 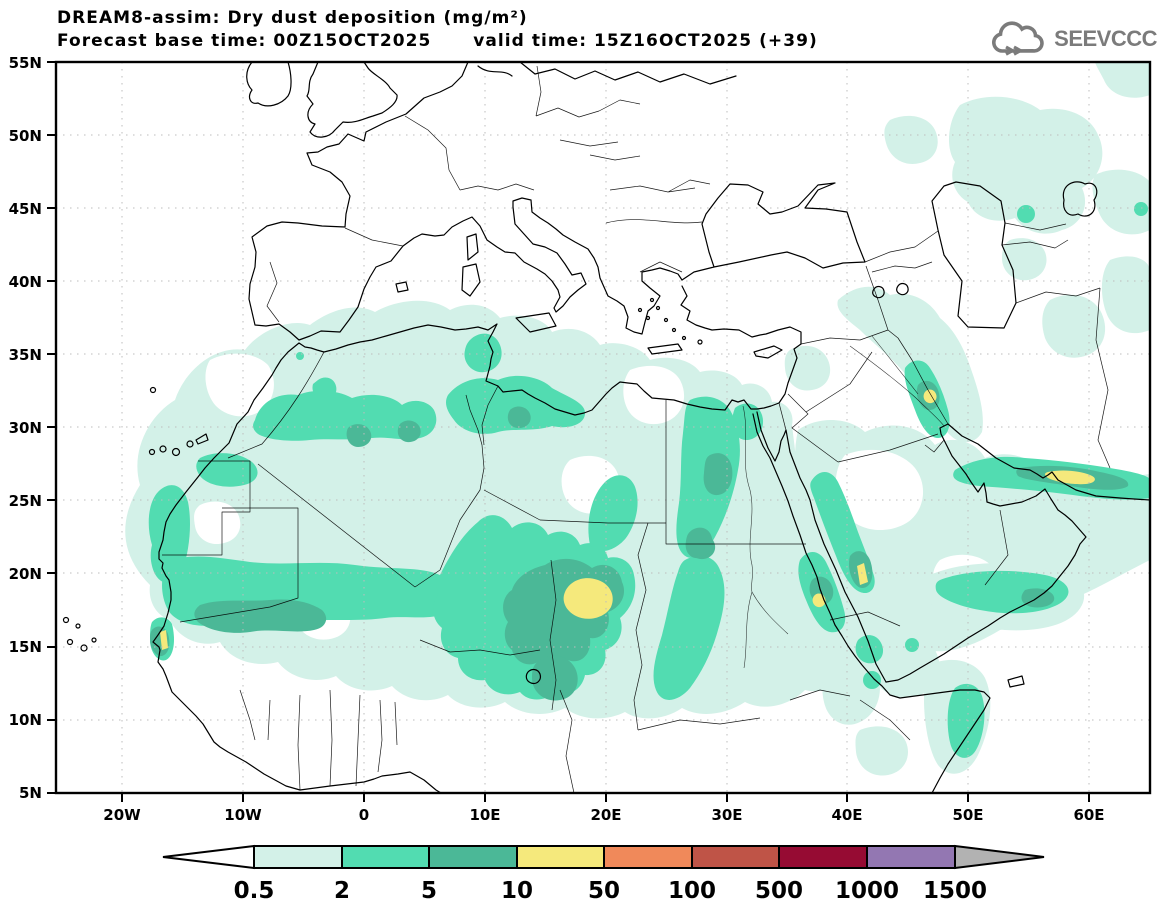 I want to click on colorbar-tick-label: 500, so click(x=779, y=891).